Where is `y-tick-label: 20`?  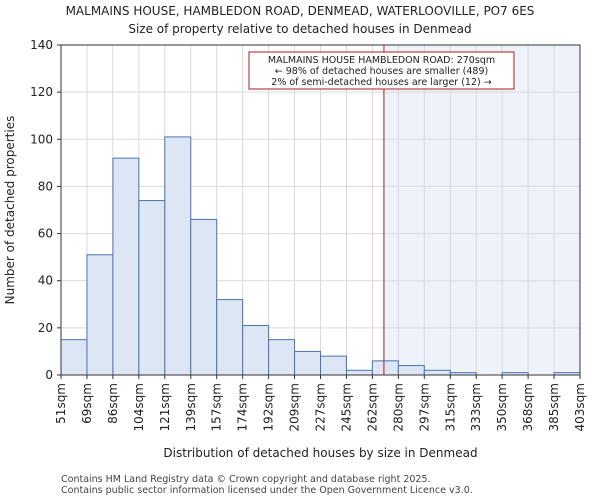 y-tick-label: 20 is located at coordinates (45, 328).